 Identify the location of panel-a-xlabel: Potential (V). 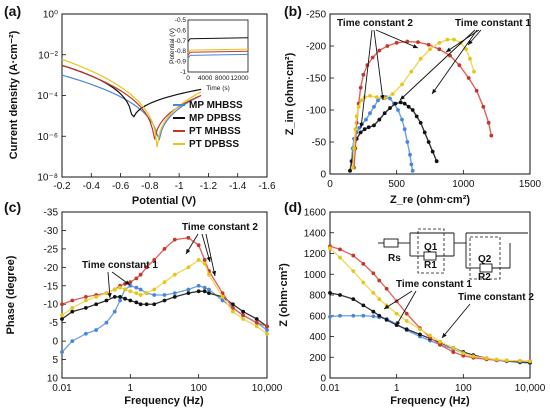
(164, 201).